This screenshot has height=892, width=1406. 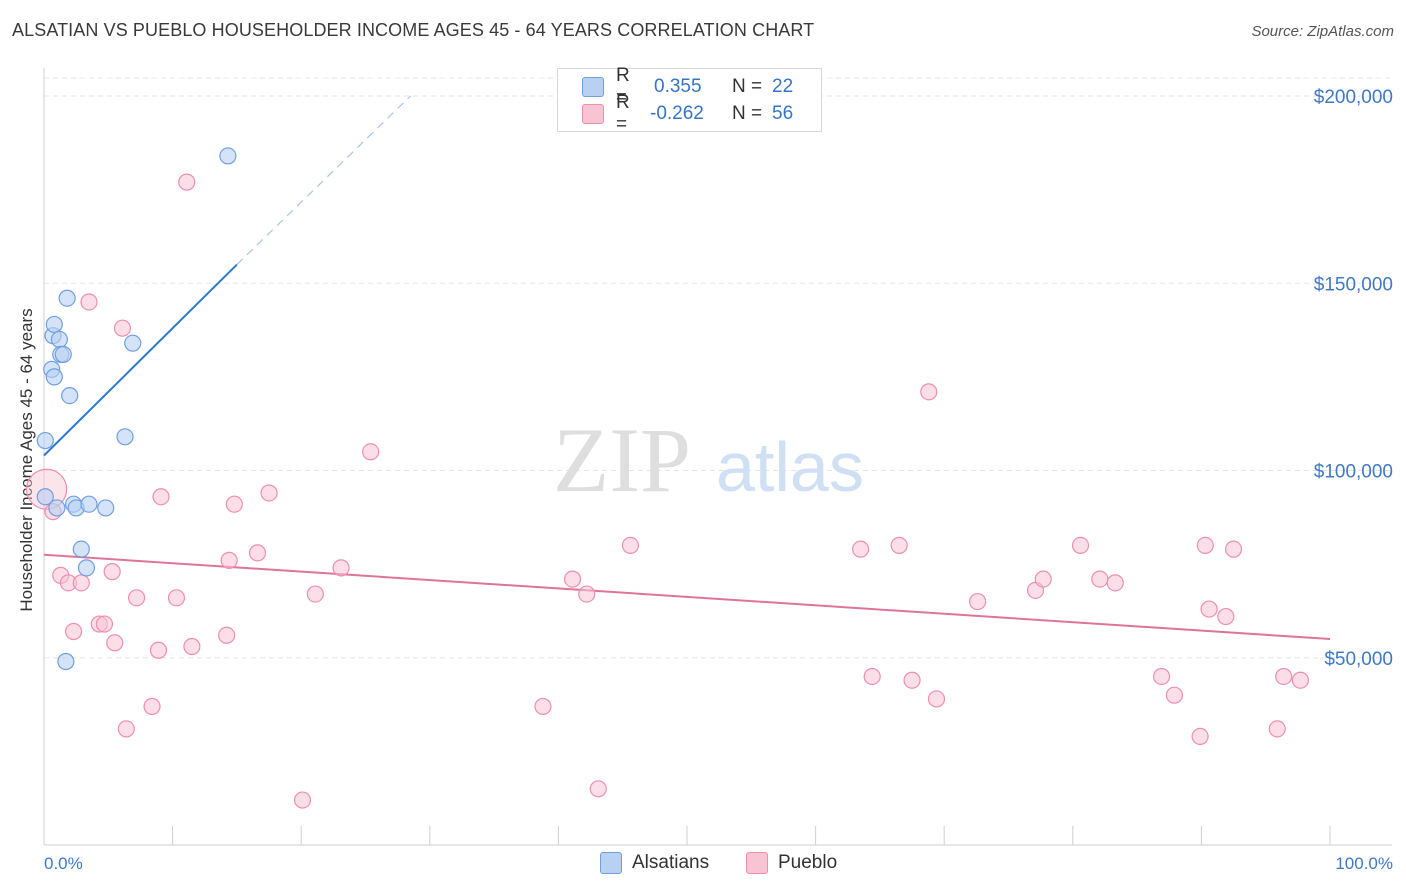 What do you see at coordinates (622, 460) in the screenshot?
I see `watermark-zip: ZIP` at bounding box center [622, 460].